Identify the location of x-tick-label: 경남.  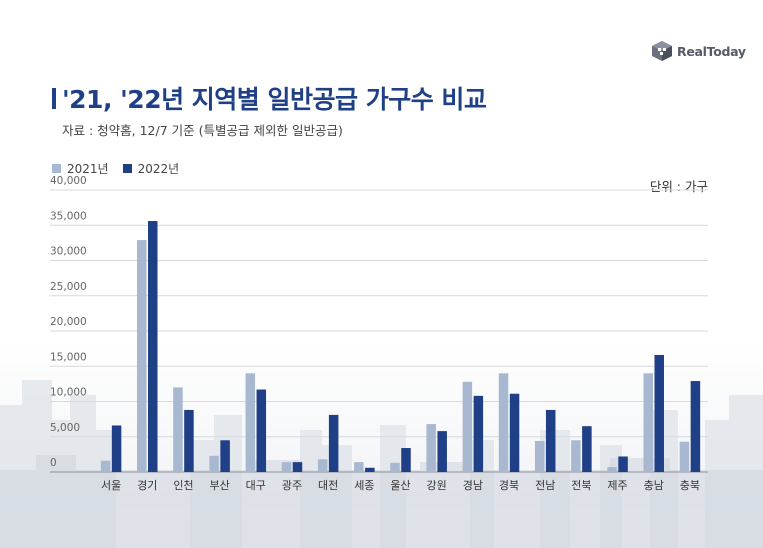
(473, 485).